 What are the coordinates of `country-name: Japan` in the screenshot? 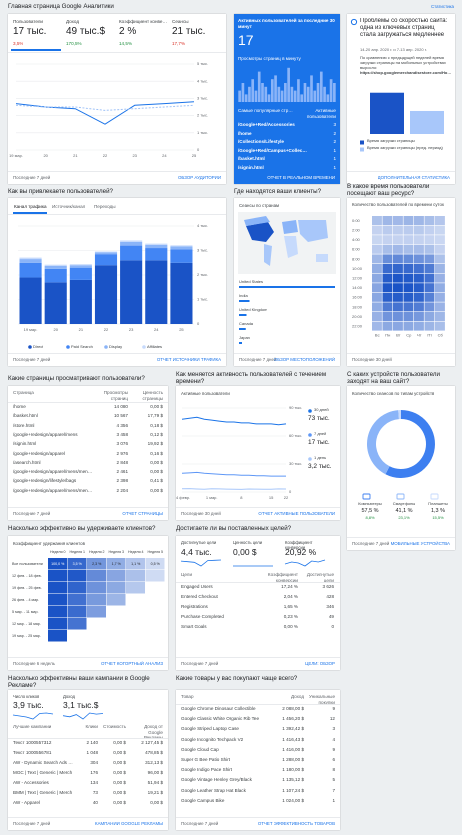 It's located at (244, 338).